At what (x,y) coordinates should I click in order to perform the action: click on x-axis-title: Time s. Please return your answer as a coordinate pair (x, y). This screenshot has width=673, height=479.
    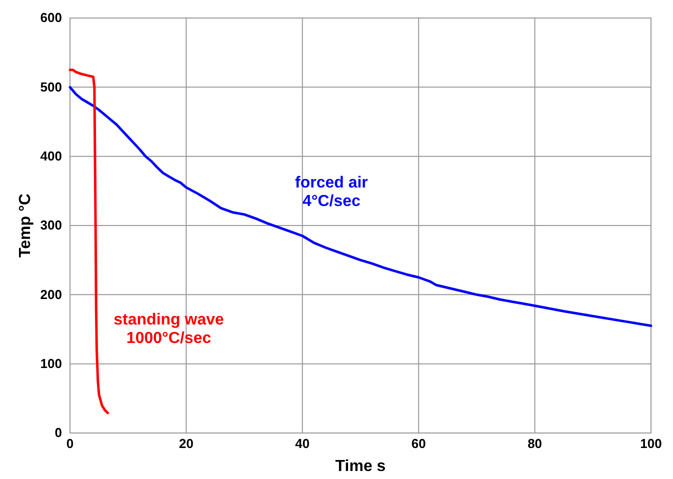
    Looking at the image, I should click on (360, 466).